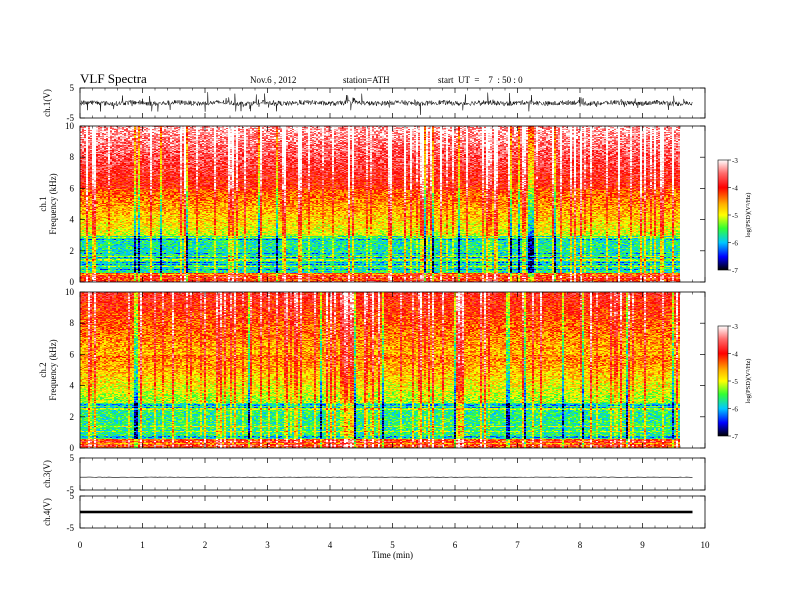  What do you see at coordinates (642, 545) in the screenshot?
I see `x-tick-label: 9` at bounding box center [642, 545].